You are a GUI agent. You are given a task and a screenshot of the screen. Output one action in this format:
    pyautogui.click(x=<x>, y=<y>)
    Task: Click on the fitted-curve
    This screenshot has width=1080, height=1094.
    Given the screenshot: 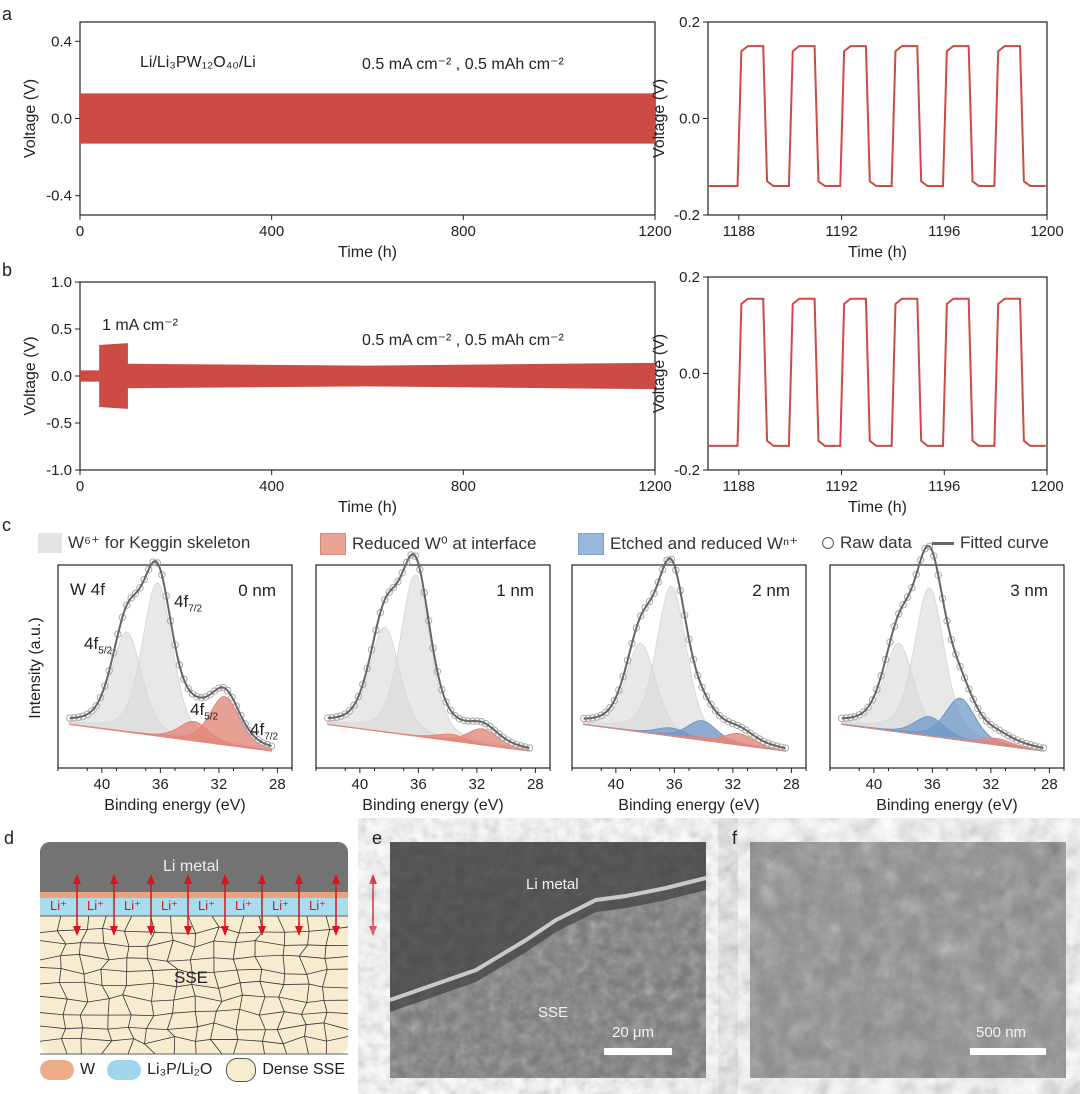 What is the action you would take?
    pyautogui.click(x=684, y=653)
    